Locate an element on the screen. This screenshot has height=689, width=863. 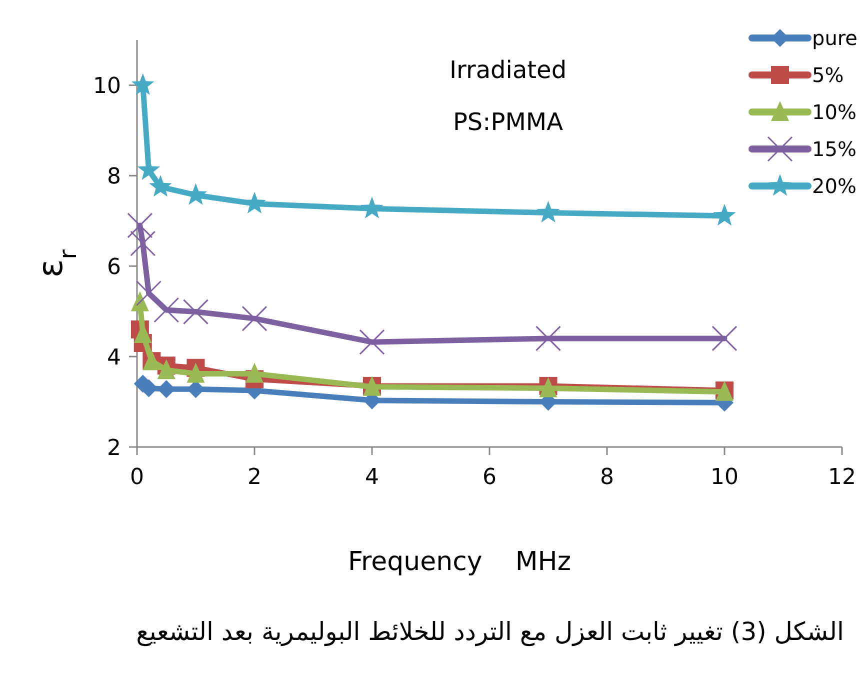
annotation: PS:PMMA is located at coordinates (508, 122).